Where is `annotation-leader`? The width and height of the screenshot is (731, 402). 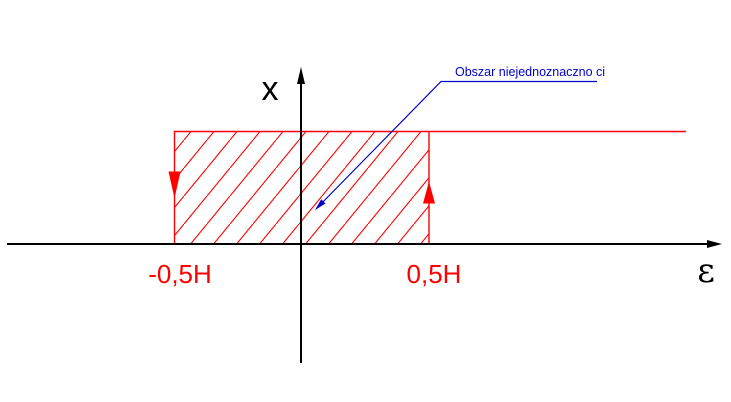
annotation-leader is located at coordinates (456, 145).